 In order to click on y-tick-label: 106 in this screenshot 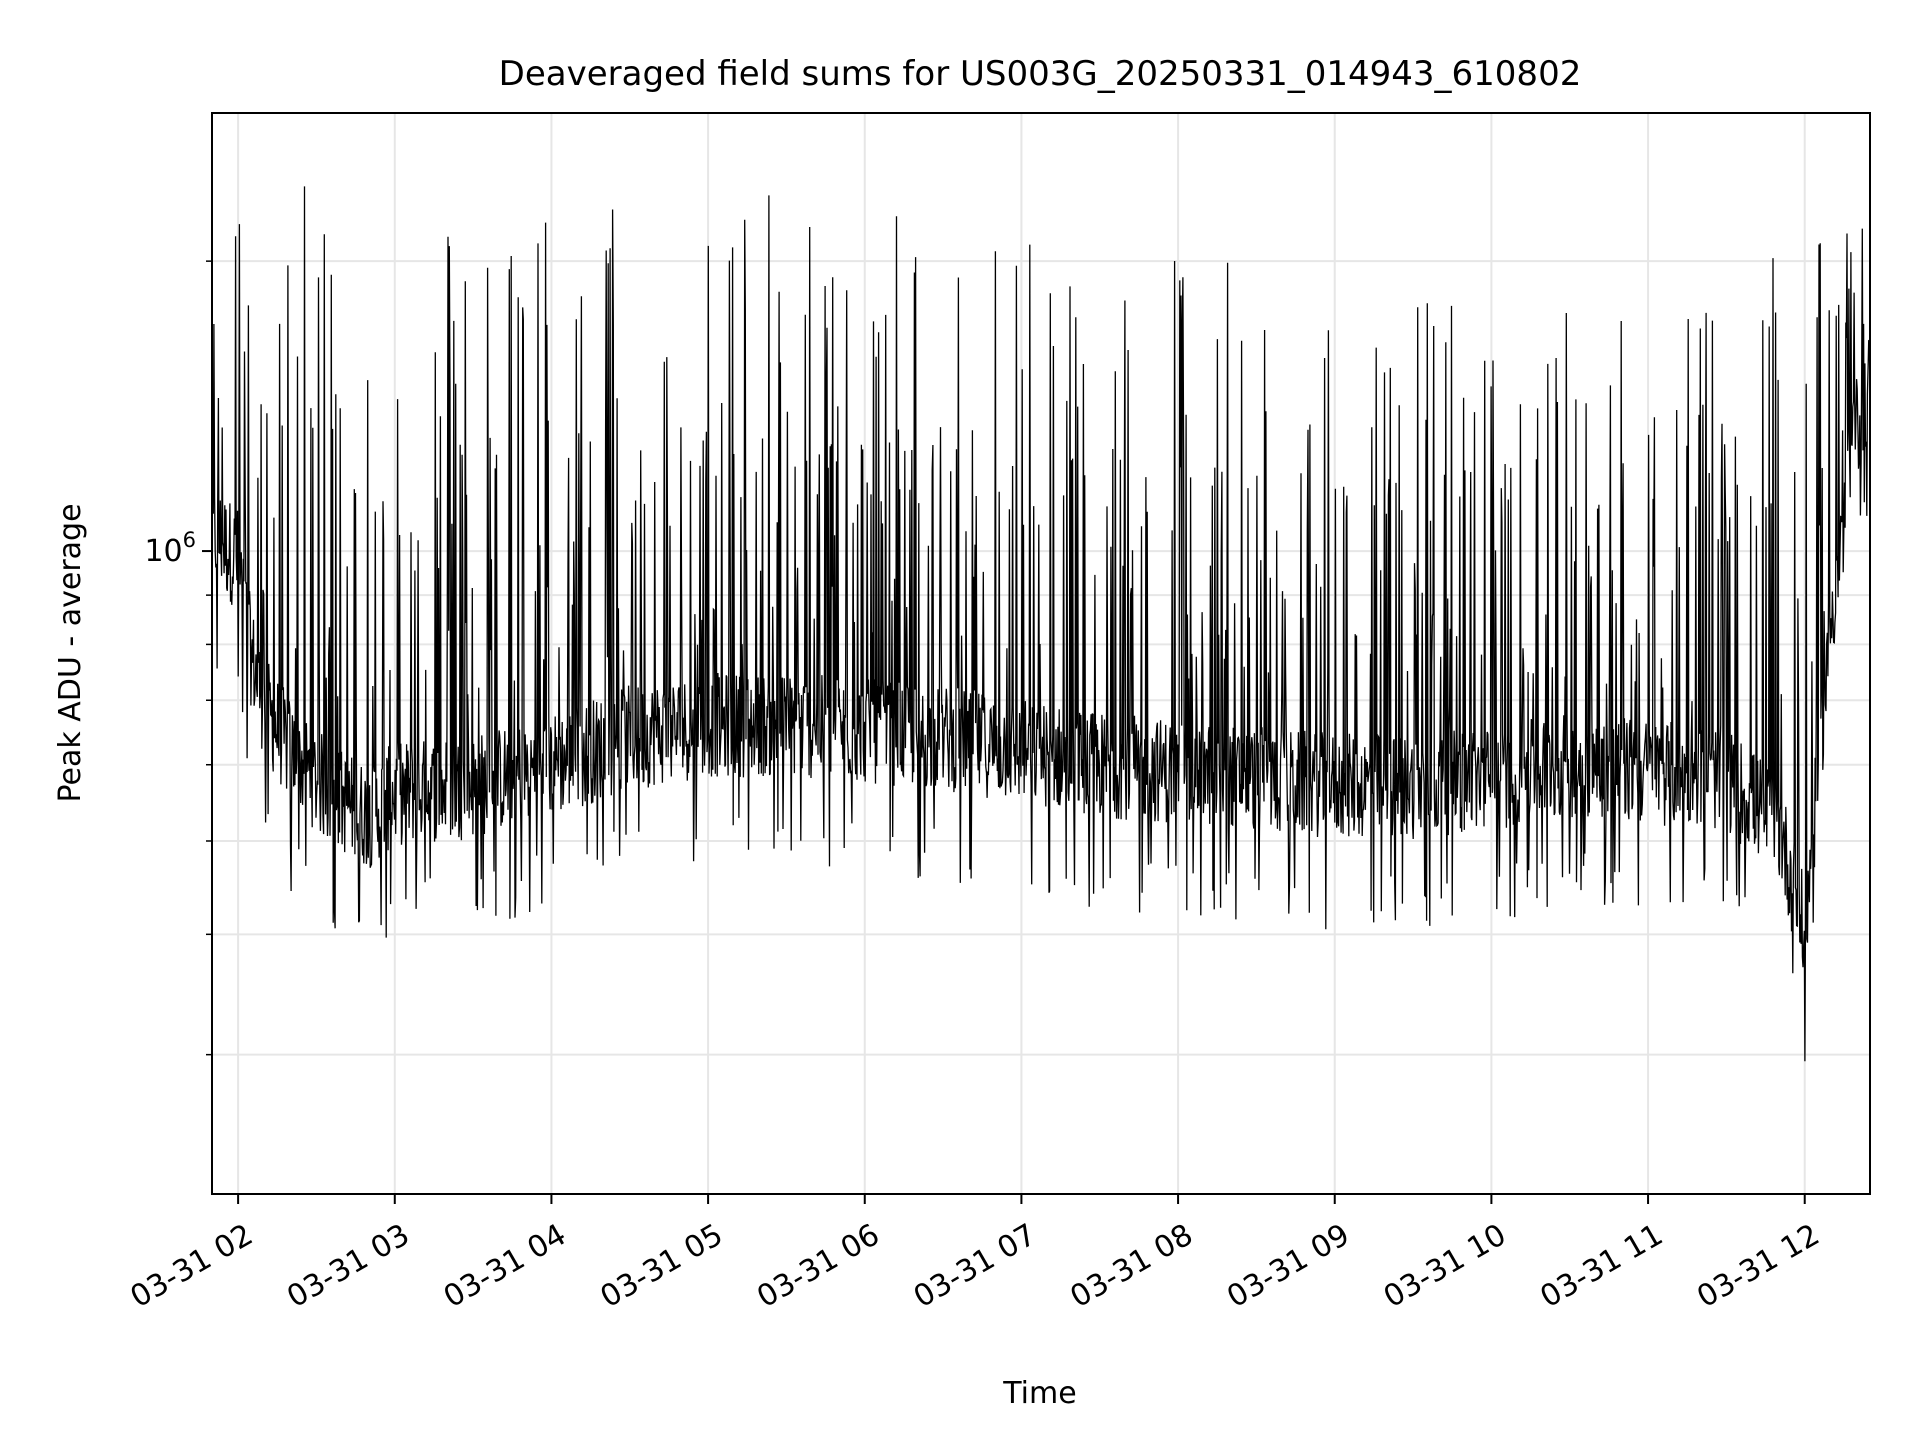, I will do `click(170, 548)`.